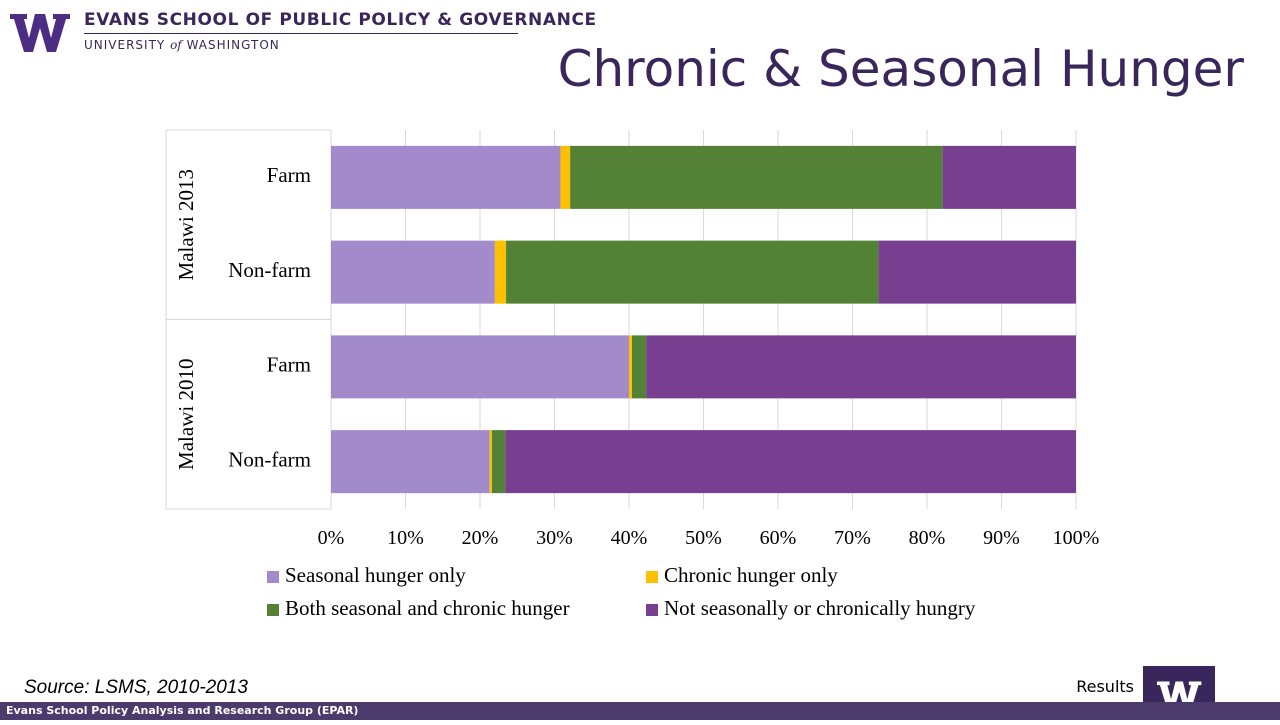  What do you see at coordinates (176, 45) in the screenshot?
I see `university-of: of` at bounding box center [176, 45].